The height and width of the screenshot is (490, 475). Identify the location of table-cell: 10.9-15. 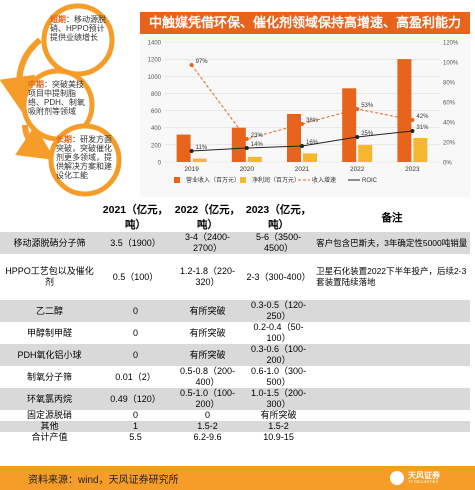
(279, 437).